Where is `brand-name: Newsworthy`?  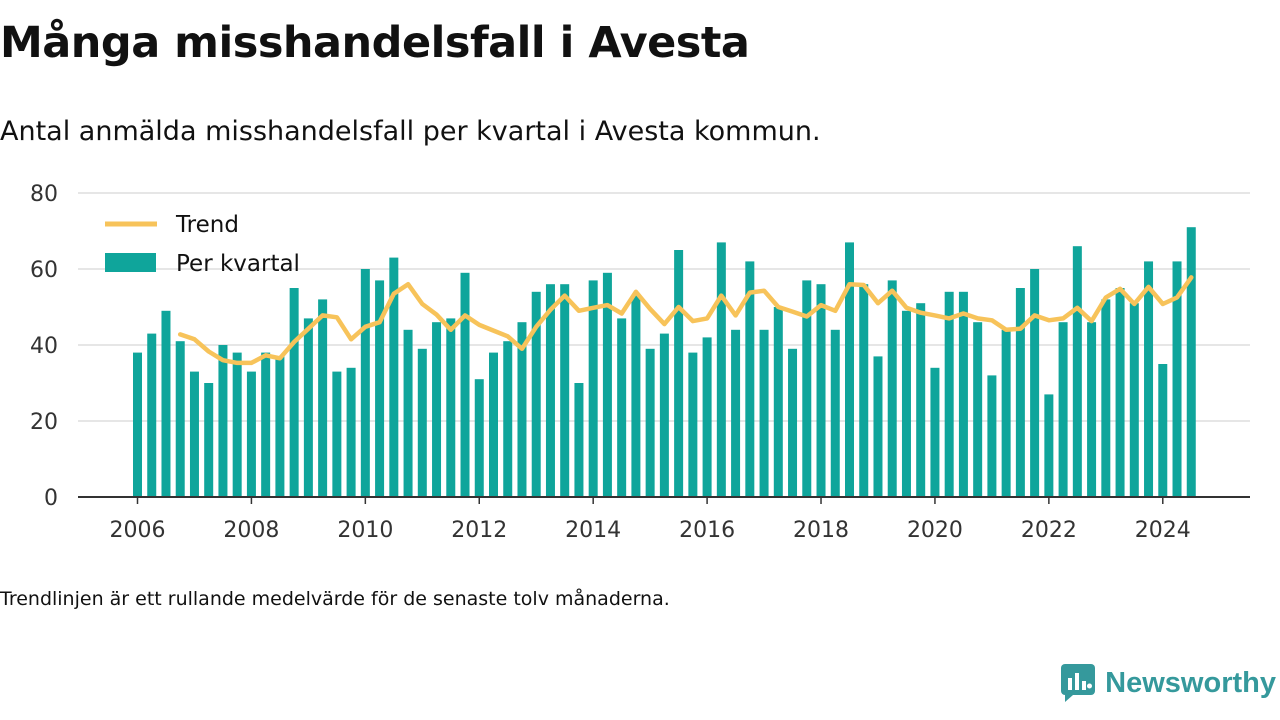
brand-name: Newsworthy is located at coordinates (1190, 682).